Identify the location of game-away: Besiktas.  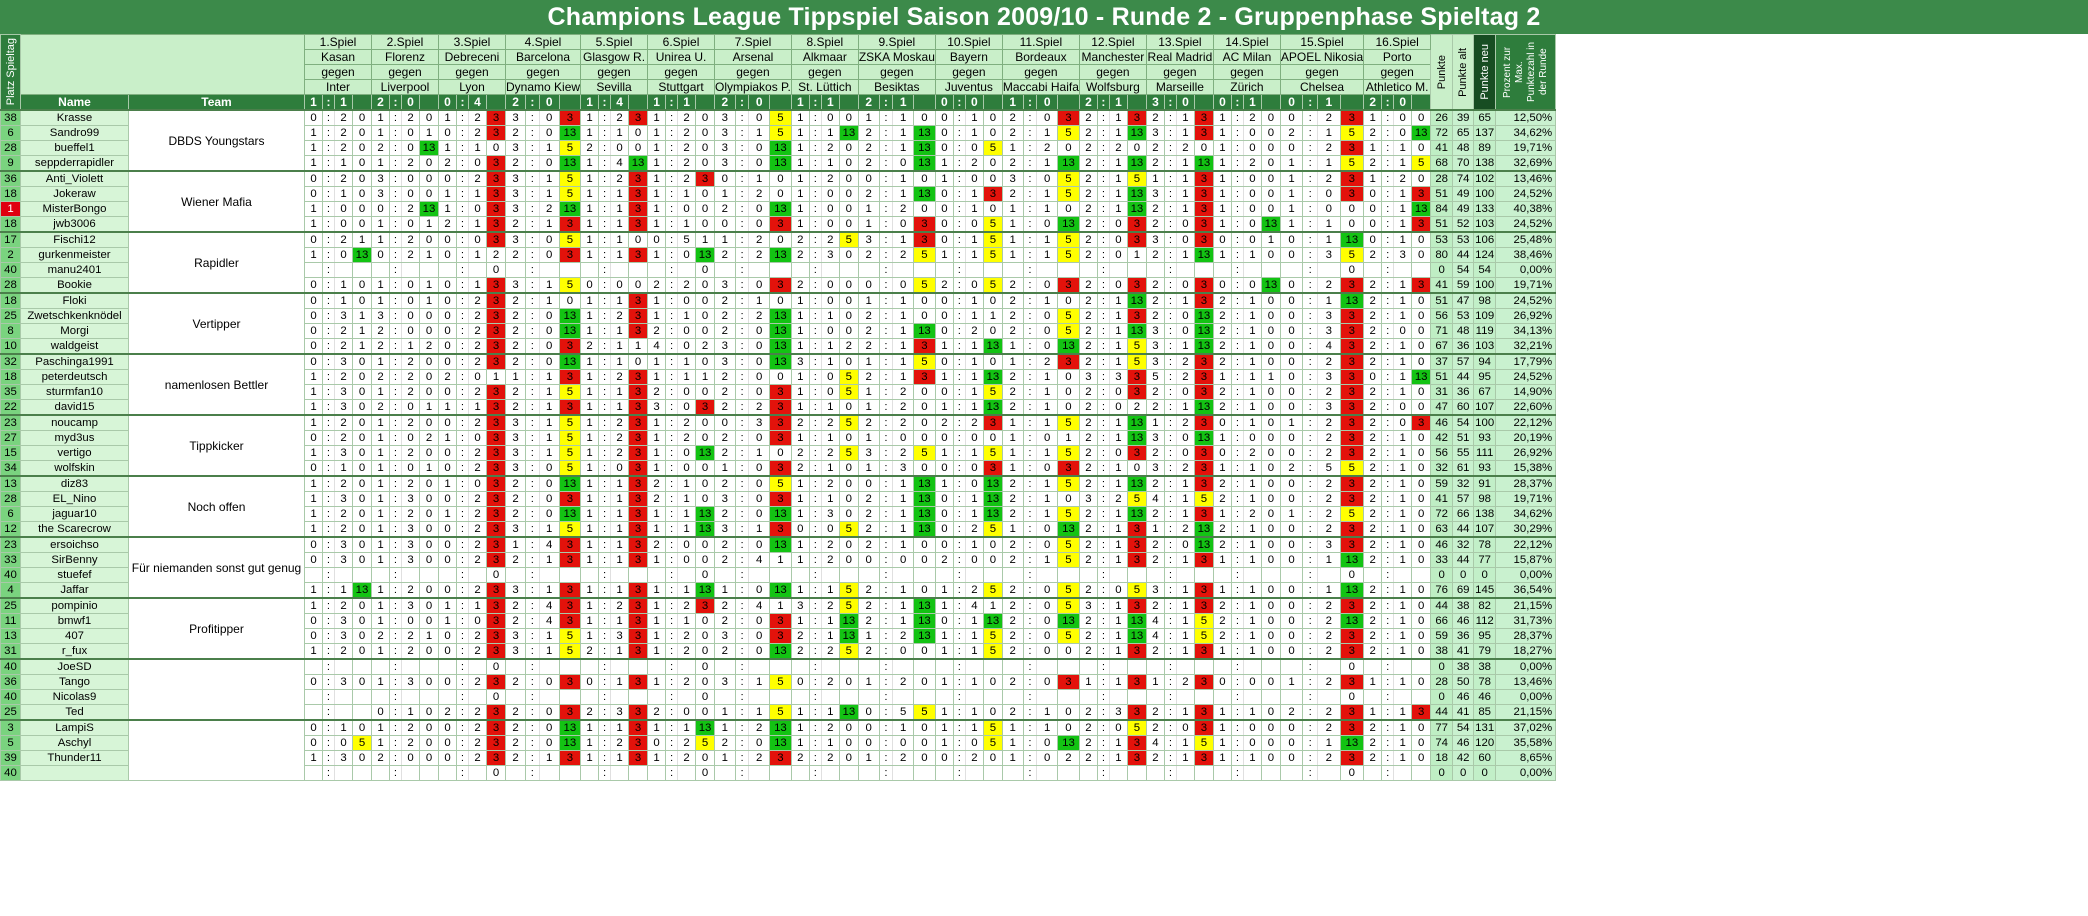
(896, 87).